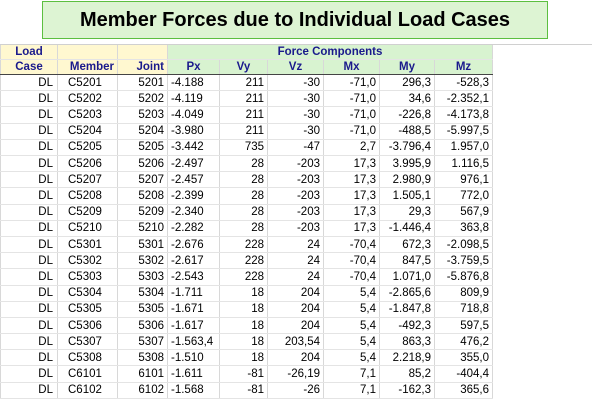 The image size is (592, 420). What do you see at coordinates (407, 277) in the screenshot?
I see `cell-my: 1.071,0` at bounding box center [407, 277].